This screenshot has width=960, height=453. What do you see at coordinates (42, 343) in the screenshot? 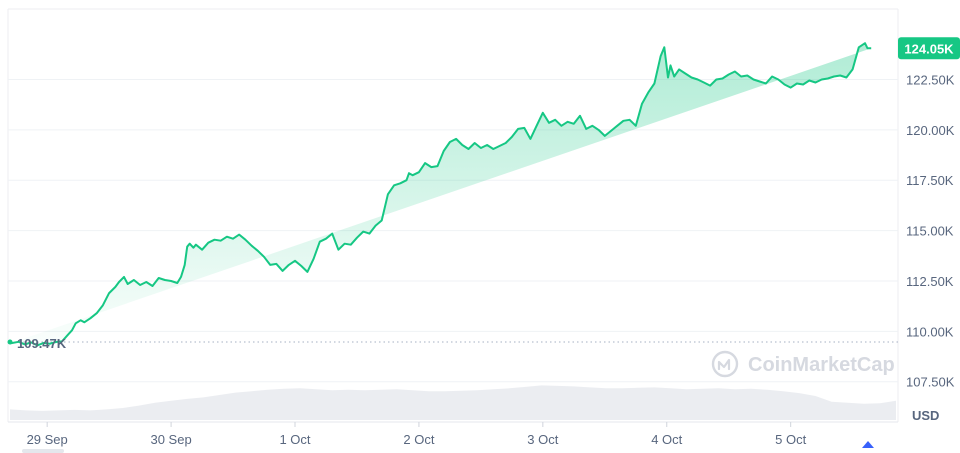
I see `start-price-text: 109.47K` at bounding box center [42, 343].